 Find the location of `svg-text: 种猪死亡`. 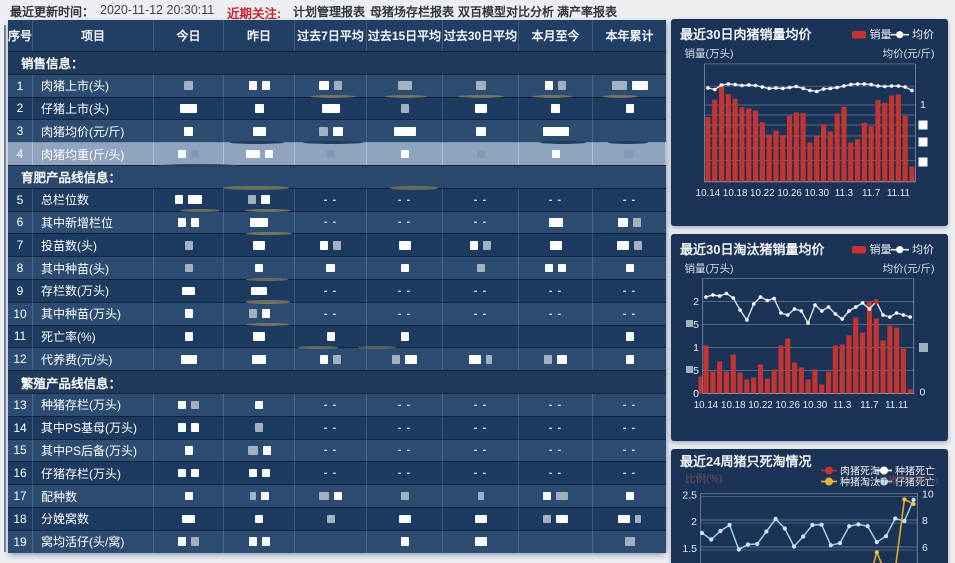

svg-text: 种猪死亡 is located at coordinates (915, 470).